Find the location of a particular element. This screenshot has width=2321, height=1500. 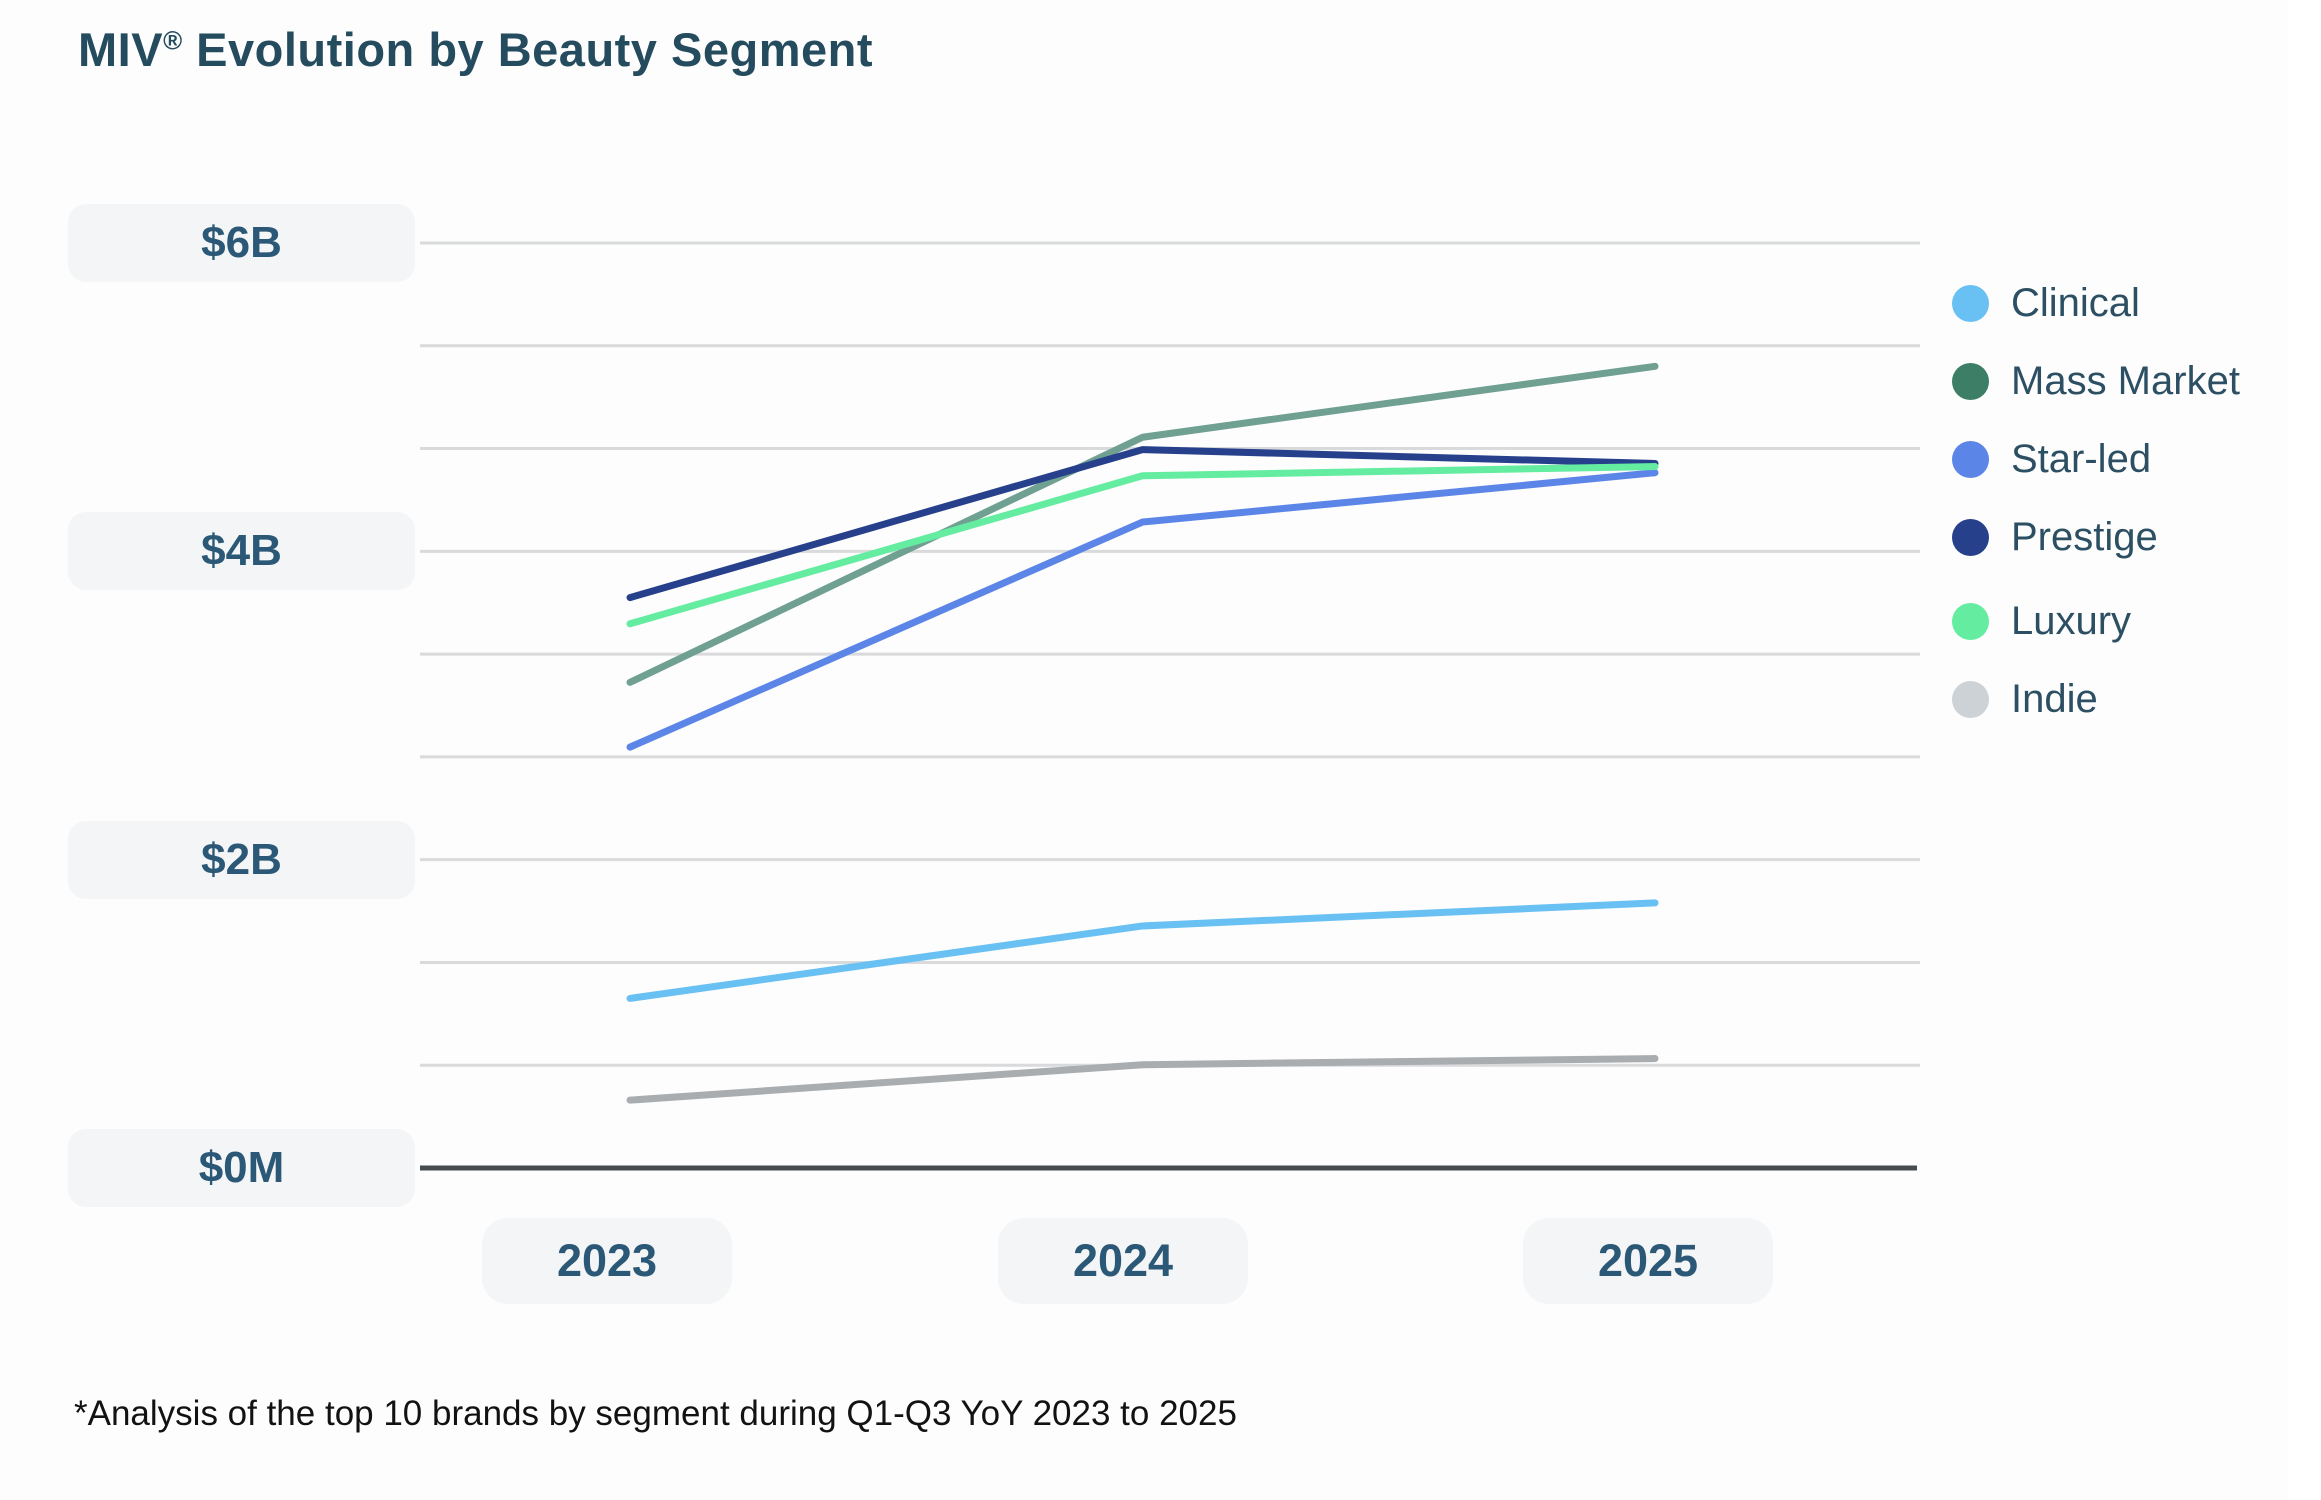

page-title: MIV® Evolution by Beauty Segment is located at coordinates (475, 49).